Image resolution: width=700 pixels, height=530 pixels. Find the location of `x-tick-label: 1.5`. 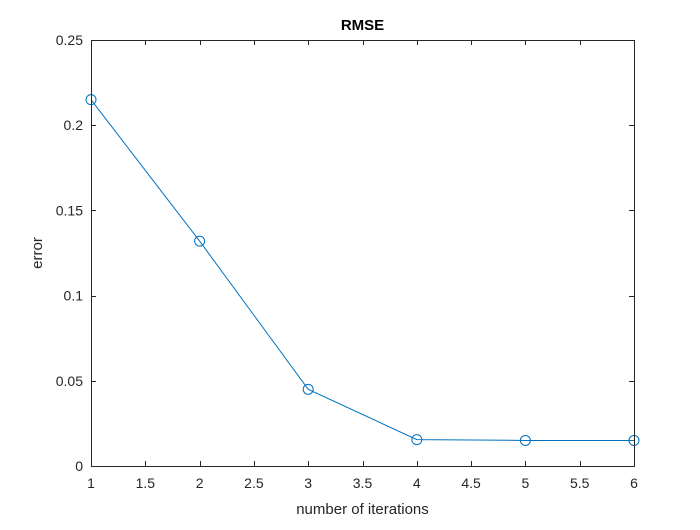

x-tick-label: 1.5 is located at coordinates (146, 483).